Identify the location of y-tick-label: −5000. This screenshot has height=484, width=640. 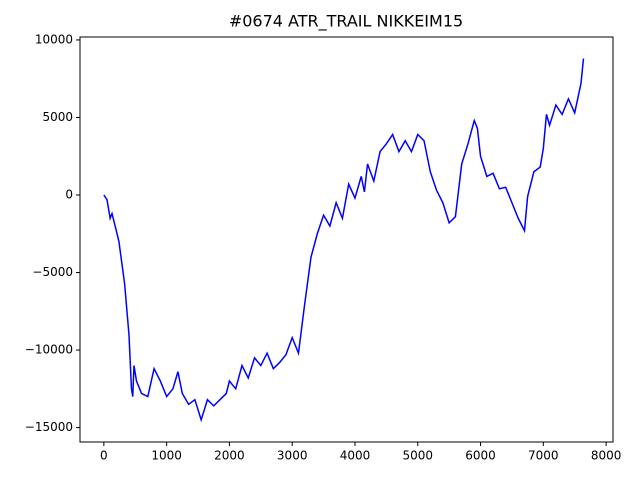
(52, 272).